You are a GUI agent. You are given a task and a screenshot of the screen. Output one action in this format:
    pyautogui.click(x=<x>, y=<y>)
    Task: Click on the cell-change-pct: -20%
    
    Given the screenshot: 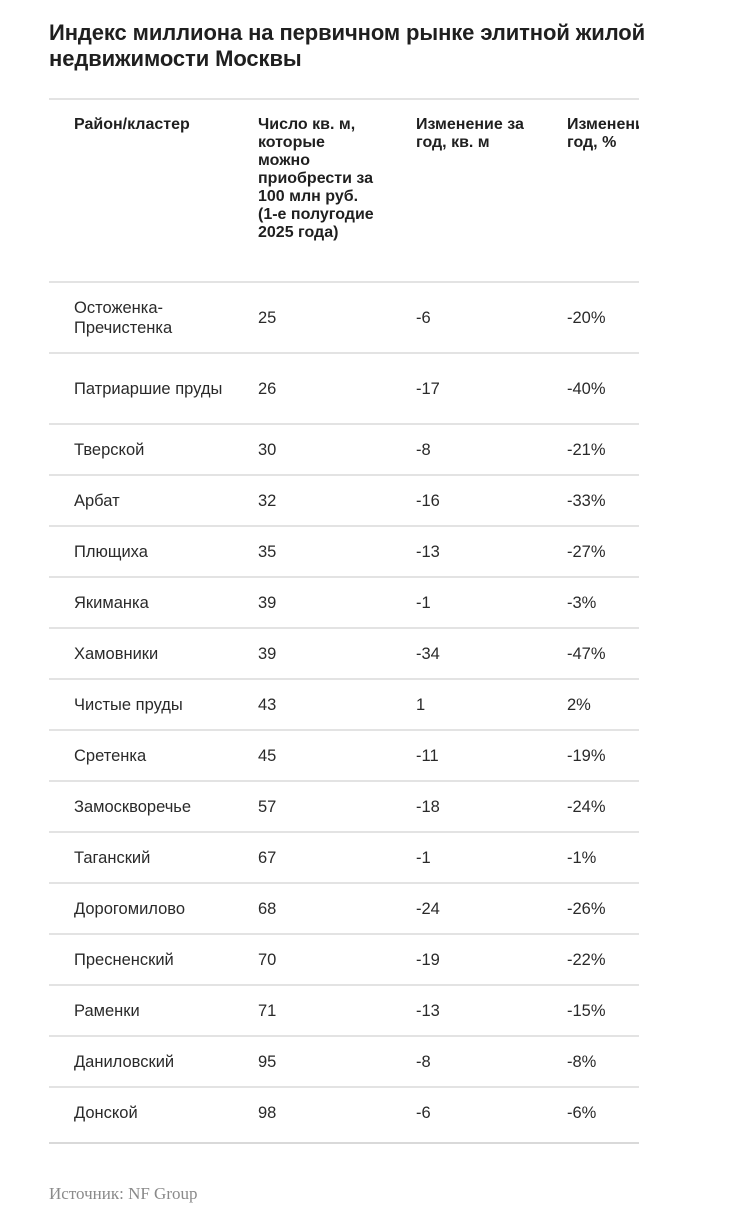 What is the action you would take?
    pyautogui.click(x=586, y=317)
    